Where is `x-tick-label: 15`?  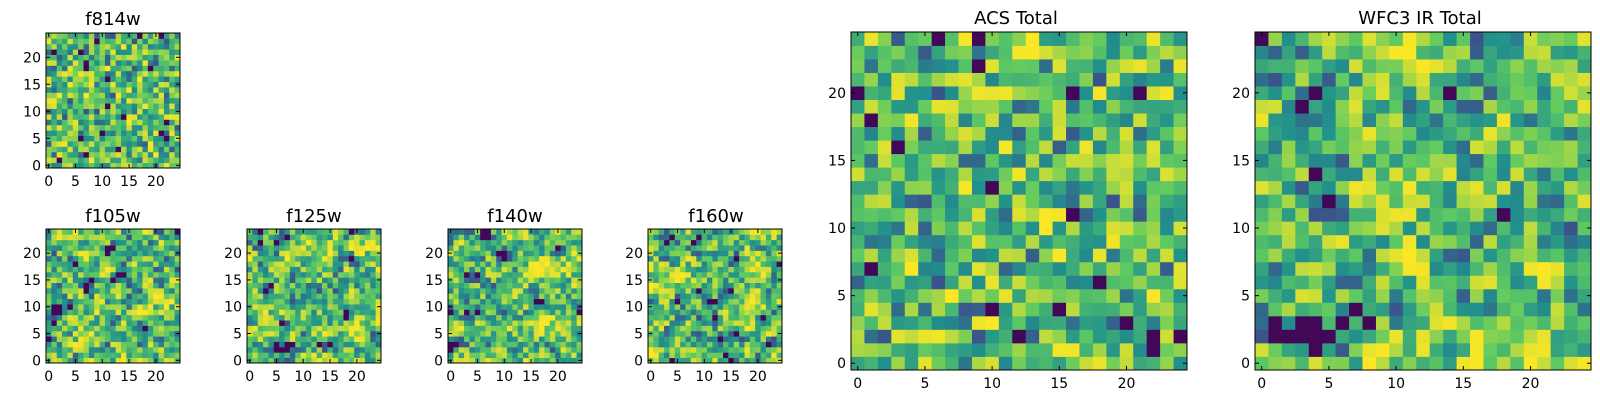 x-tick-label: 15 is located at coordinates (1059, 384).